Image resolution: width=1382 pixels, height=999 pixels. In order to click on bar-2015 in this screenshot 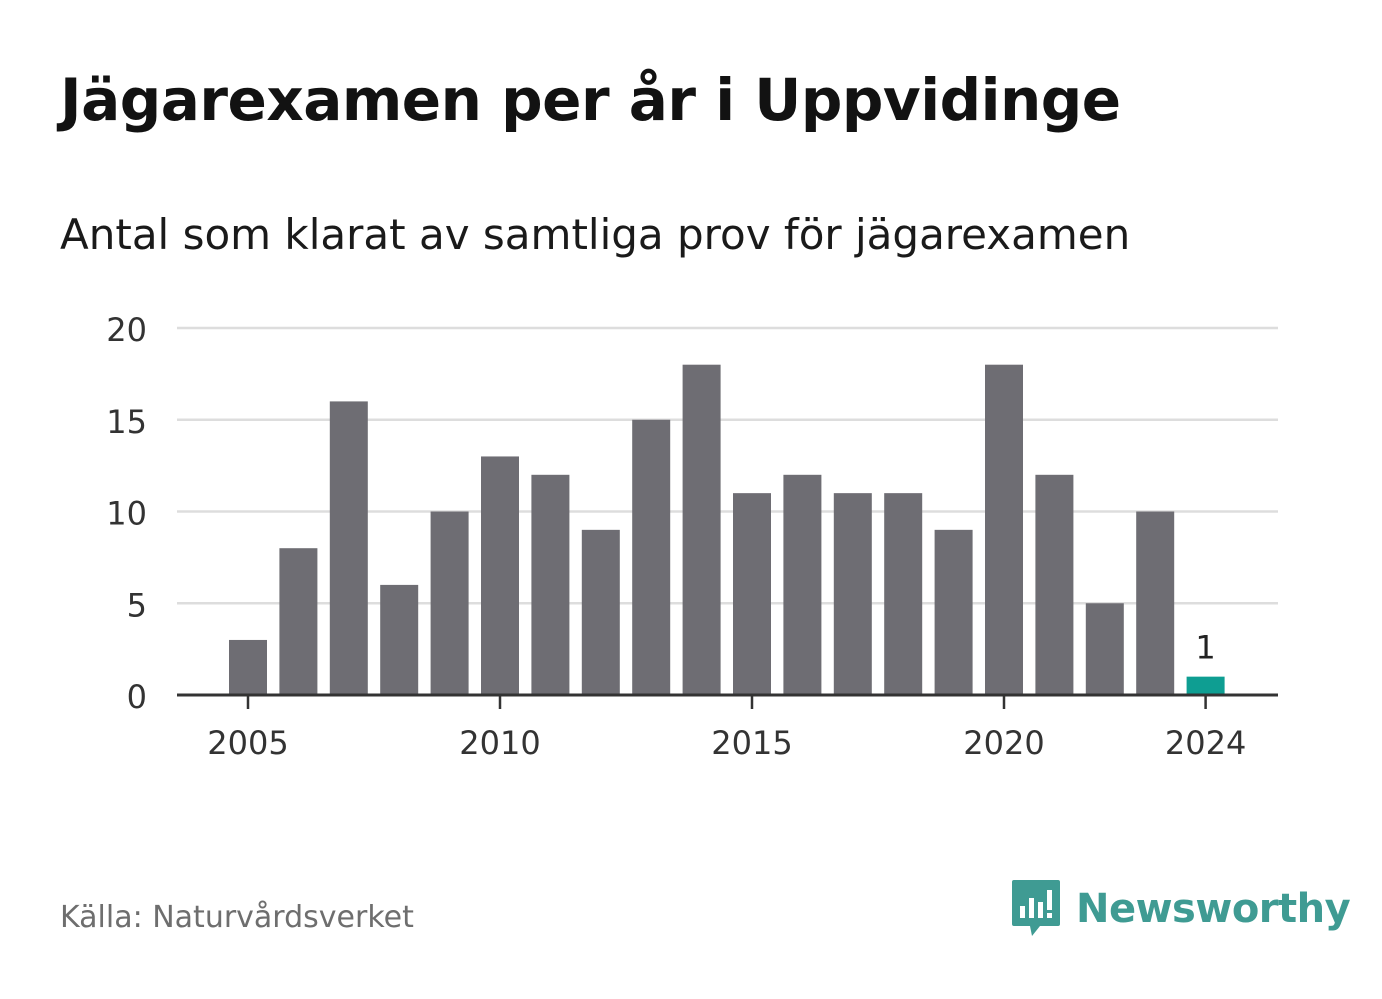, I will do `click(752, 594)`.